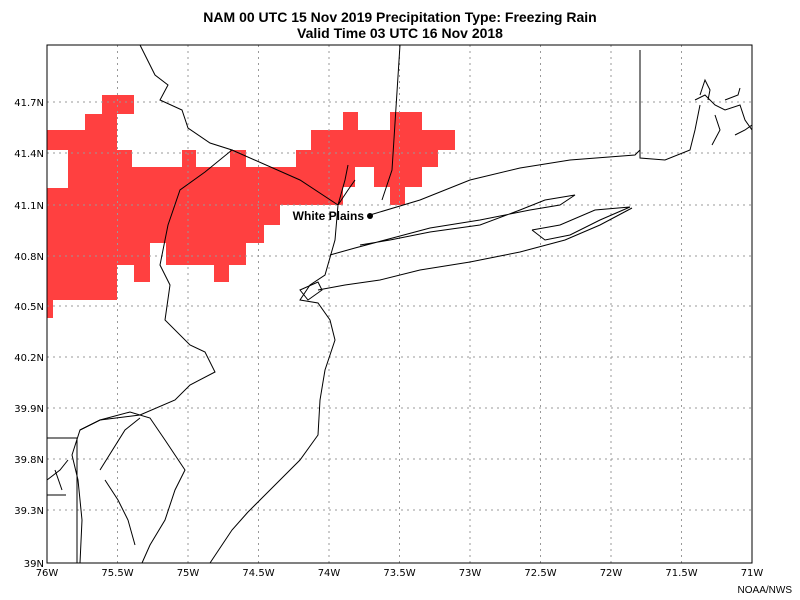 This screenshot has width=800, height=600. Describe the element at coordinates (285, 177) in the screenshot. I see `ny-nj-border` at that location.